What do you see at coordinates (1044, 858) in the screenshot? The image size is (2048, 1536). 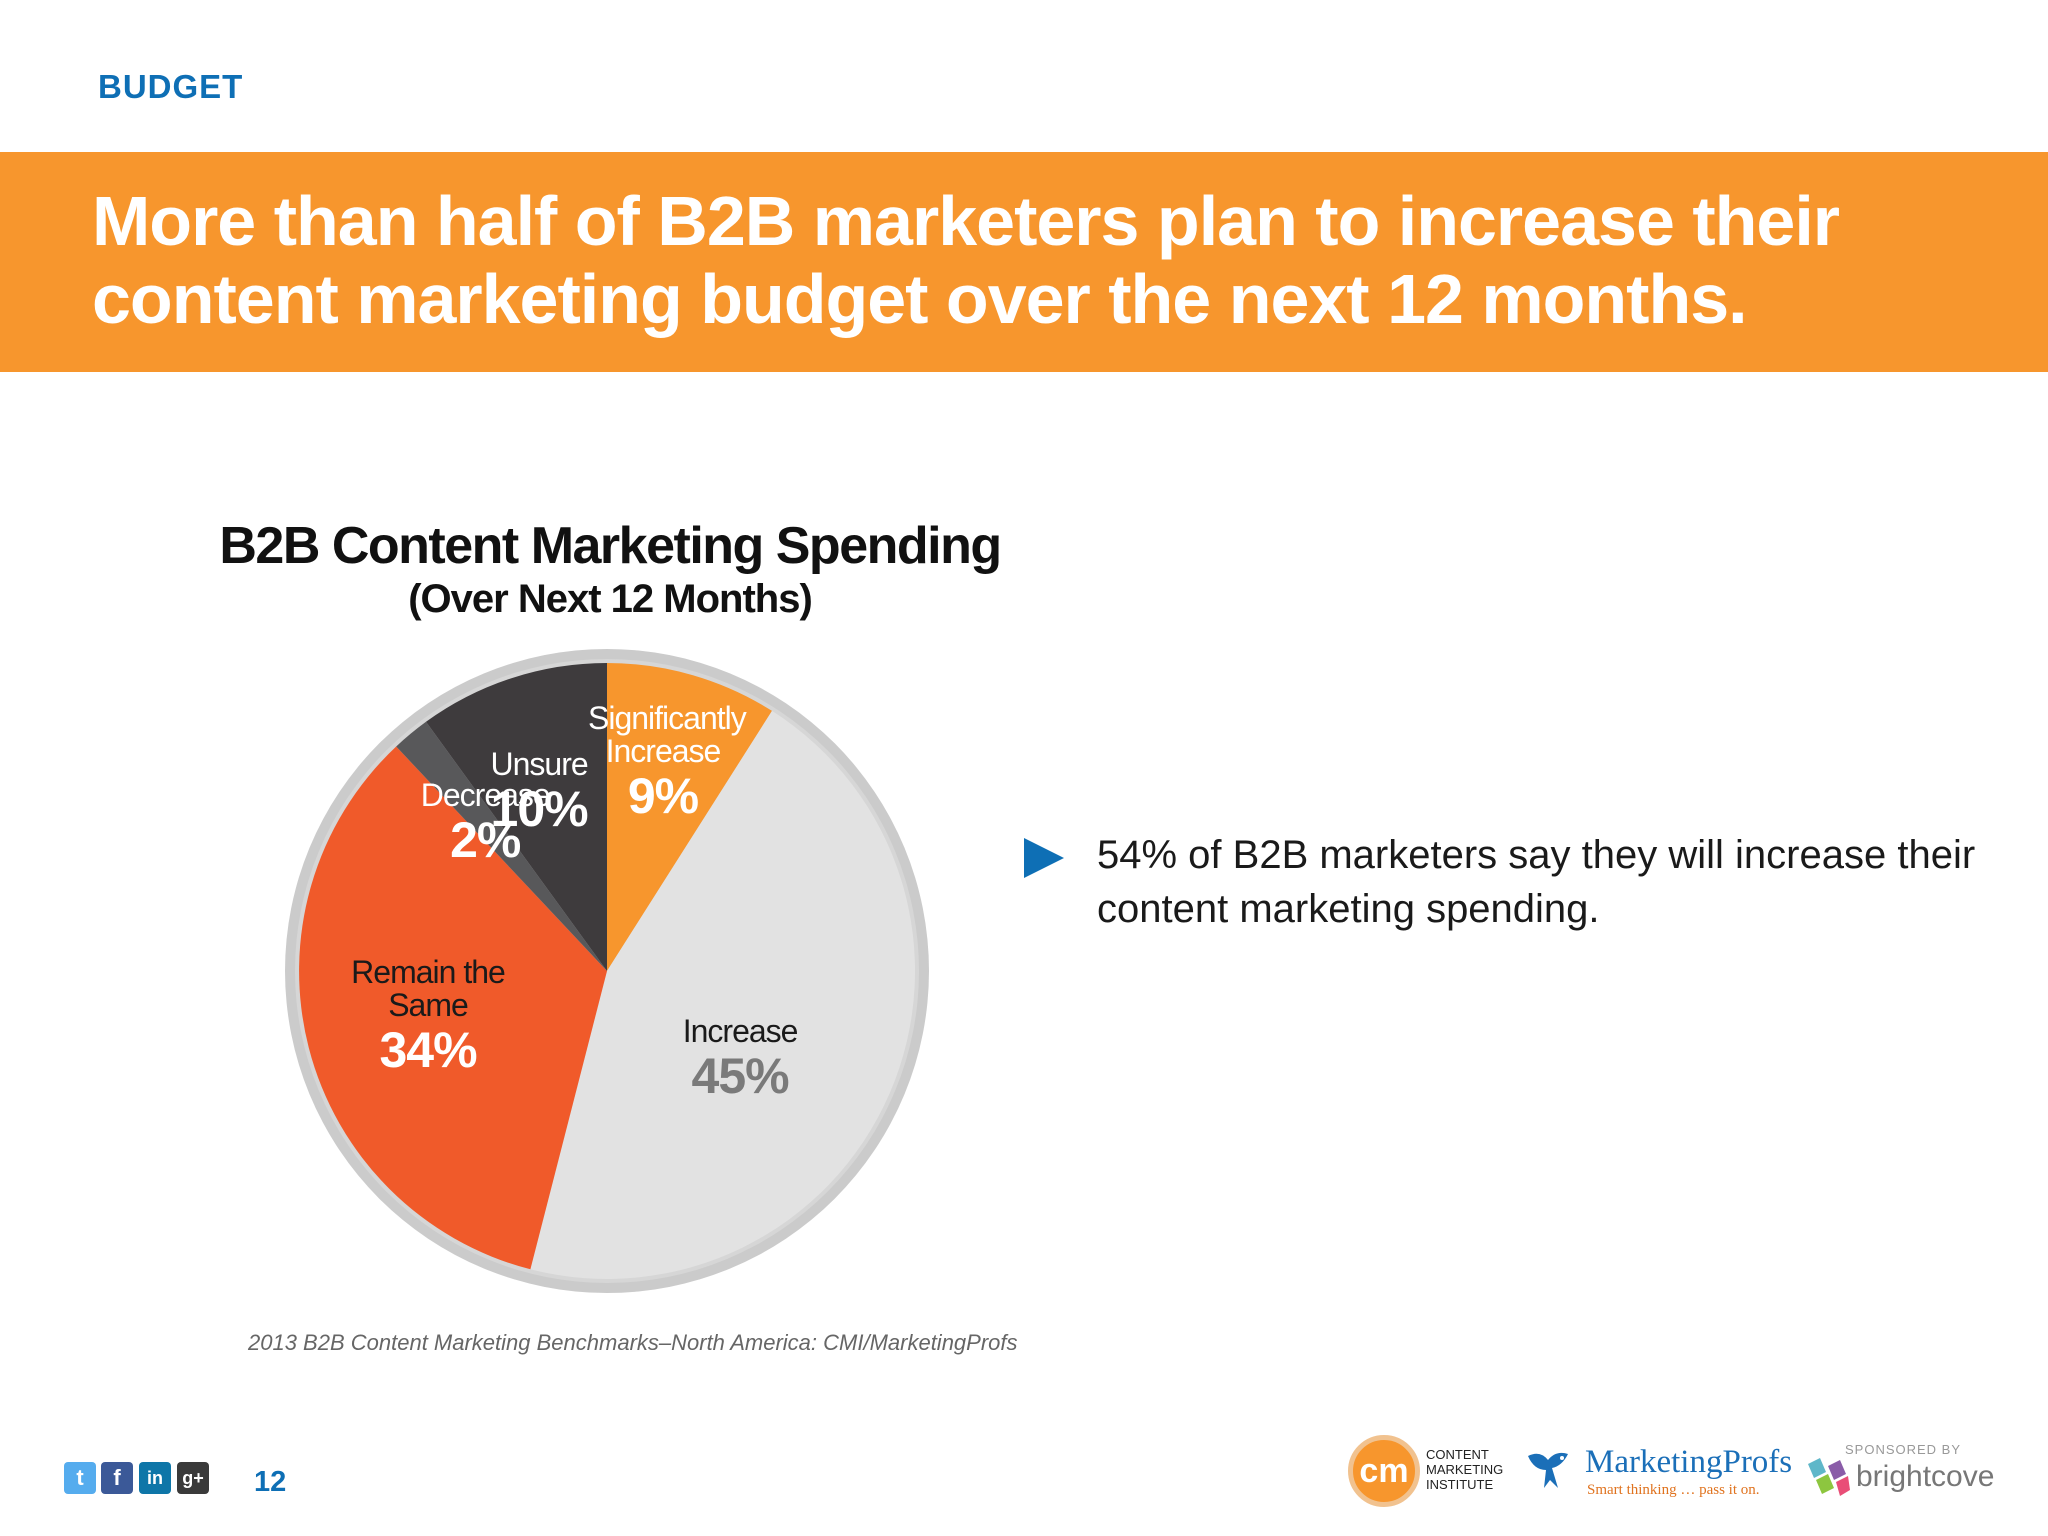 I see `bullet-arrow-icon` at bounding box center [1044, 858].